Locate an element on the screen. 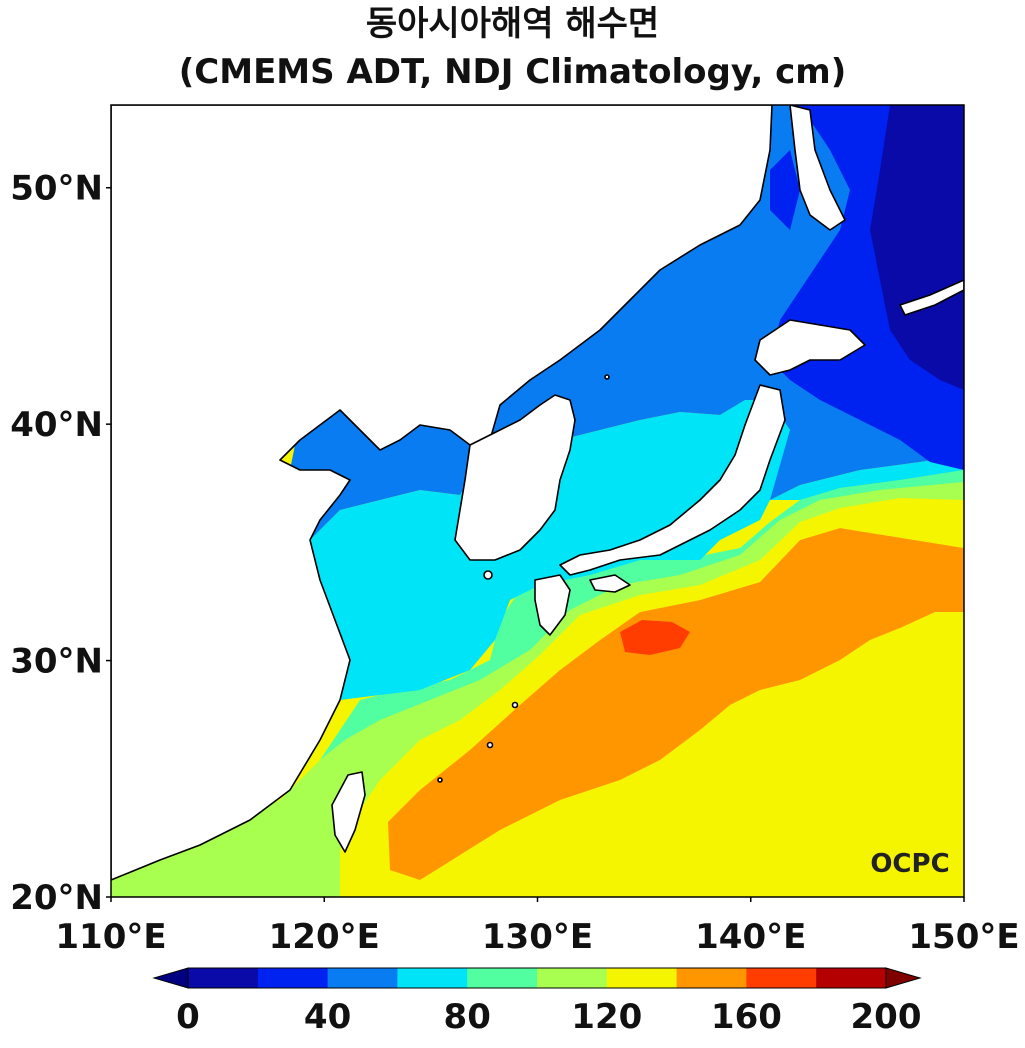 The width and height of the screenshot is (1025, 1048). logo-text: OCPC is located at coordinates (909, 864).